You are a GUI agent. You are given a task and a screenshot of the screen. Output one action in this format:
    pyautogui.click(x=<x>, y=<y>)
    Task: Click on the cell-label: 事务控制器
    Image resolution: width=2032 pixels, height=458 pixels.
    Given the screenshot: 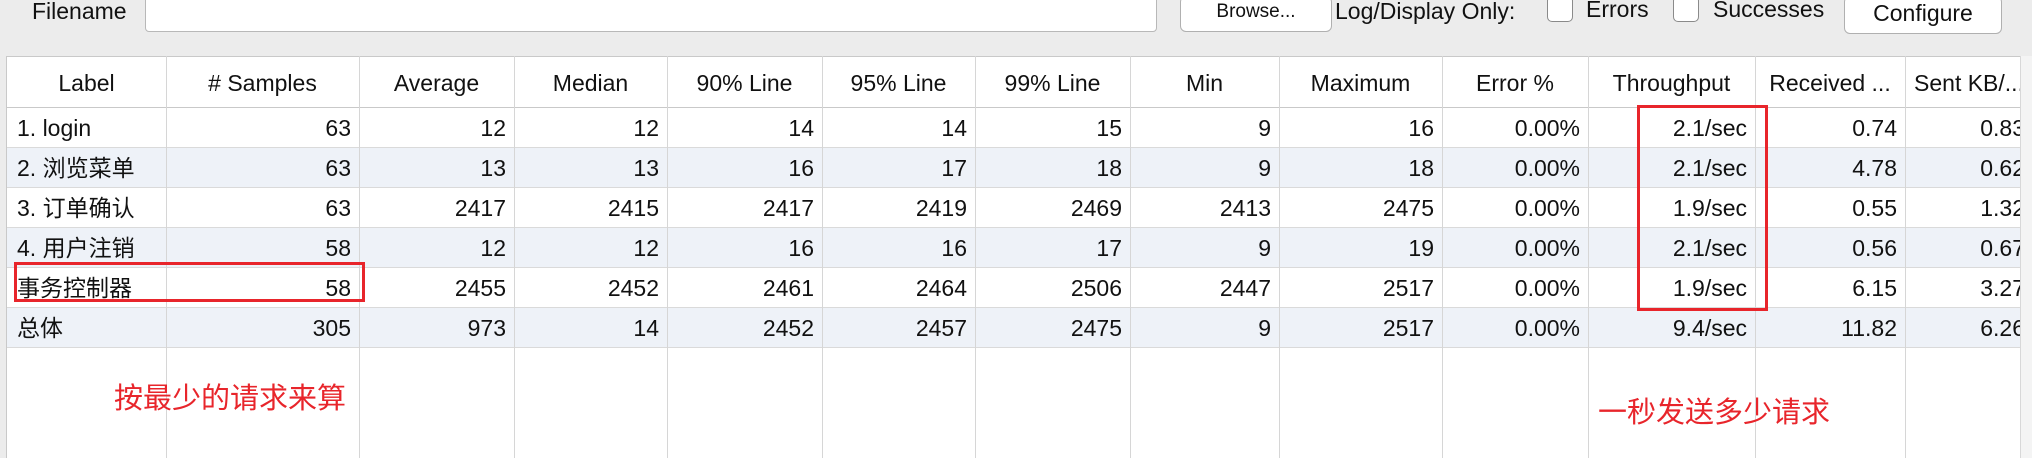 What is the action you would take?
    pyautogui.click(x=74, y=288)
    